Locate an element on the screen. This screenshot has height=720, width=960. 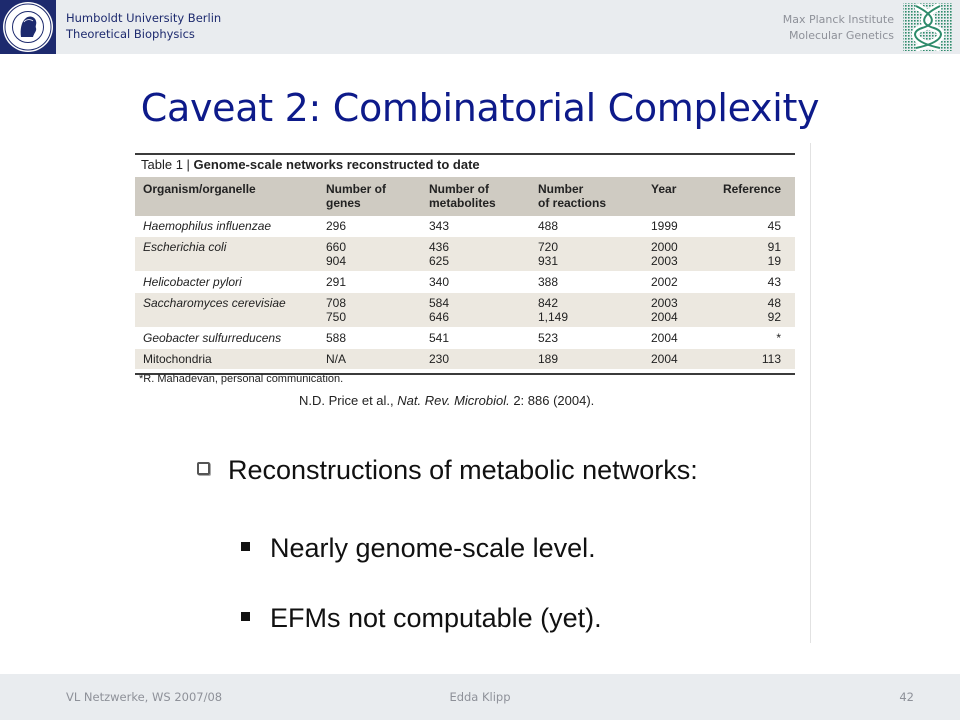
reactions-cell: 523 is located at coordinates (586, 338).